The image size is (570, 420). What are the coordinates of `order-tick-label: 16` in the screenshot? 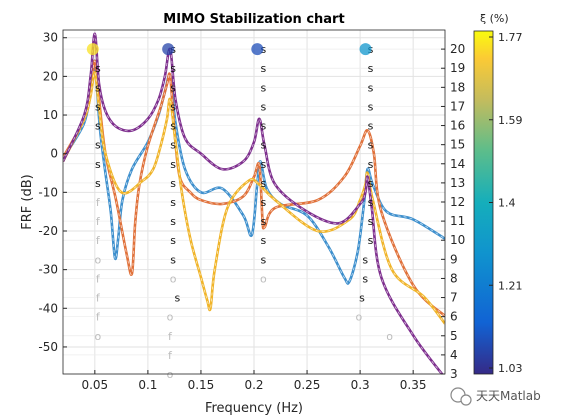 It's located at (457, 126).